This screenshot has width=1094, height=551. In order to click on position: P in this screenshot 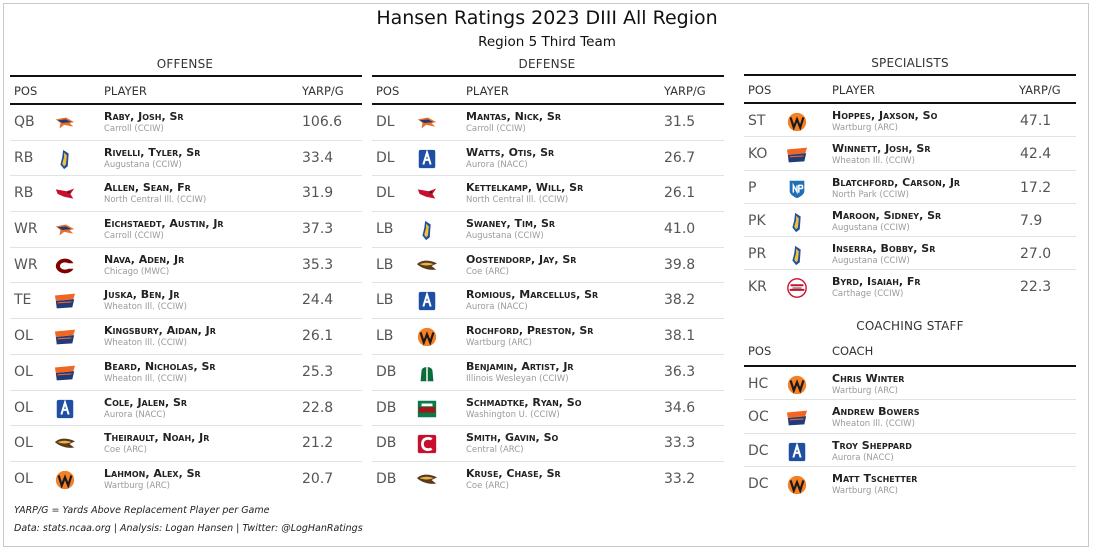, I will do `click(752, 187)`.